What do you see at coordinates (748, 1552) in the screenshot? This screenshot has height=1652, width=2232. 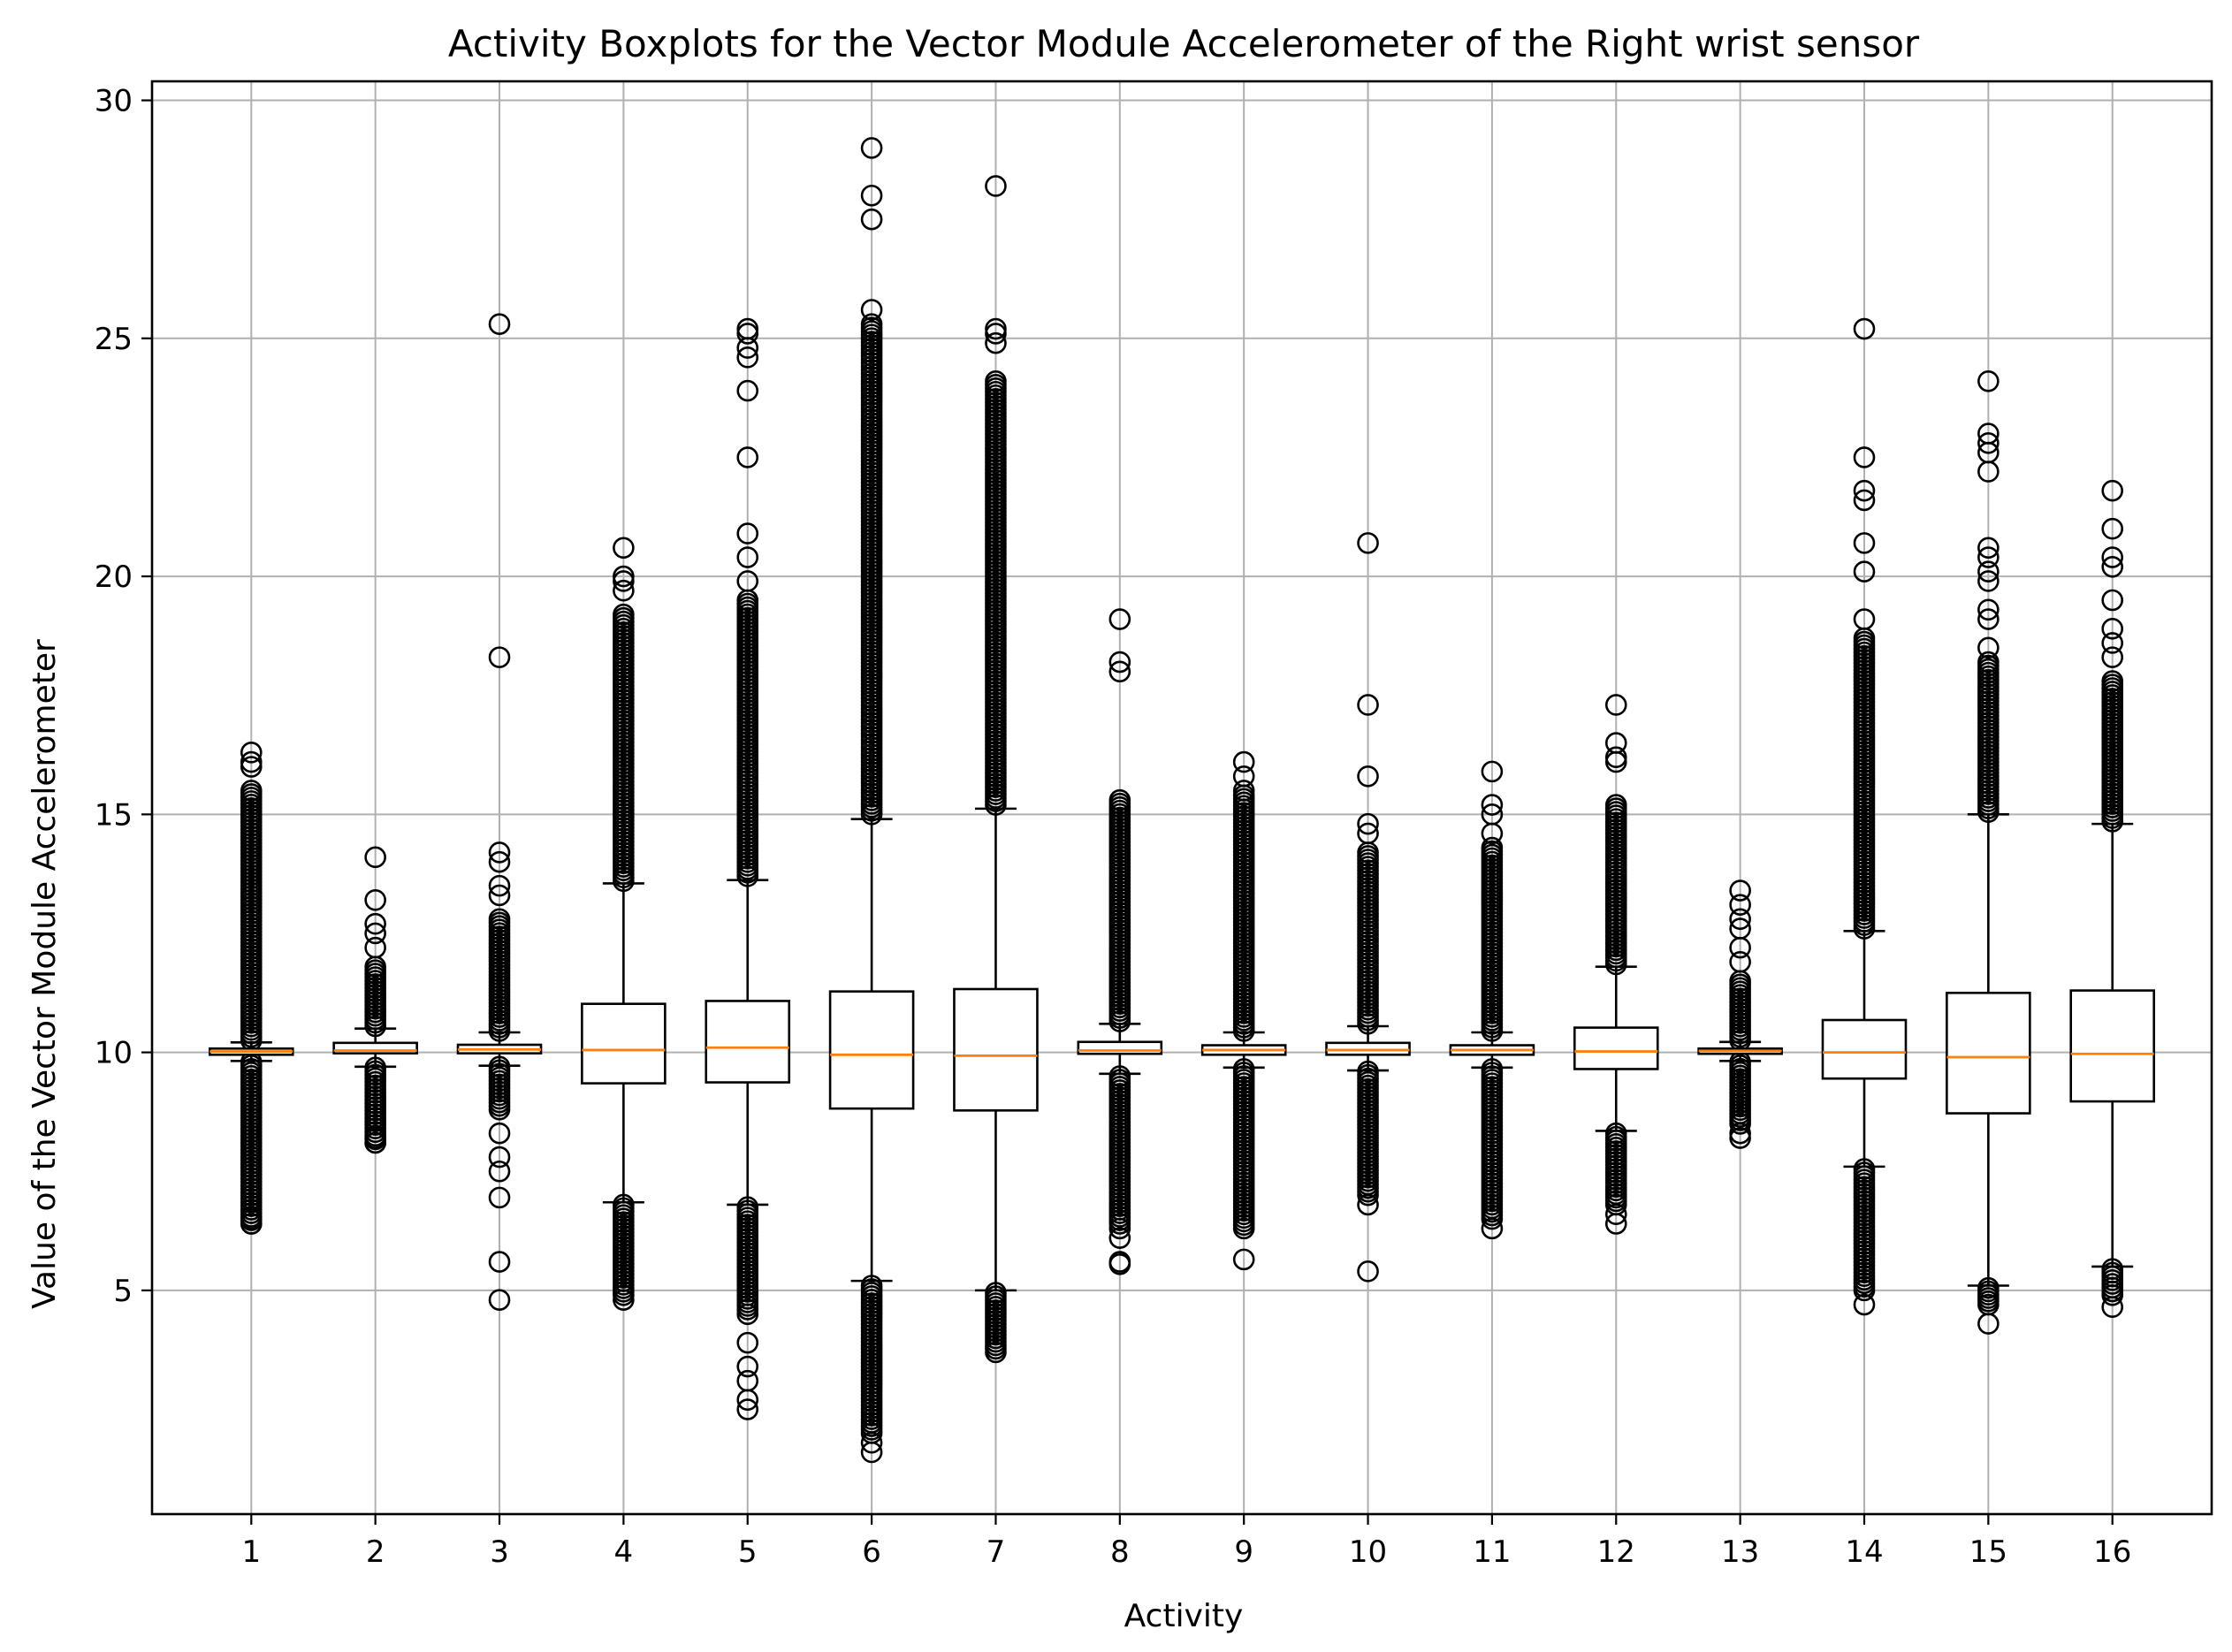 I see `x-tick-label: 5` at bounding box center [748, 1552].